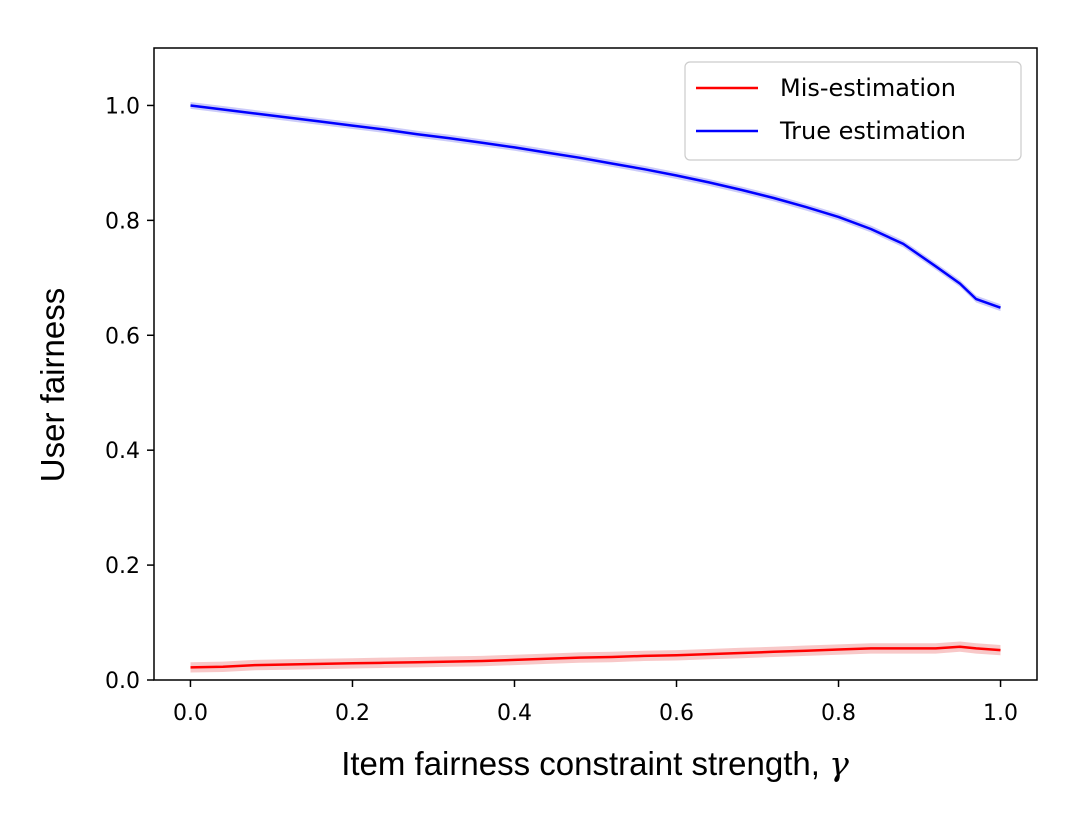  I want to click on x-tick-label: 0.4, so click(514, 713).